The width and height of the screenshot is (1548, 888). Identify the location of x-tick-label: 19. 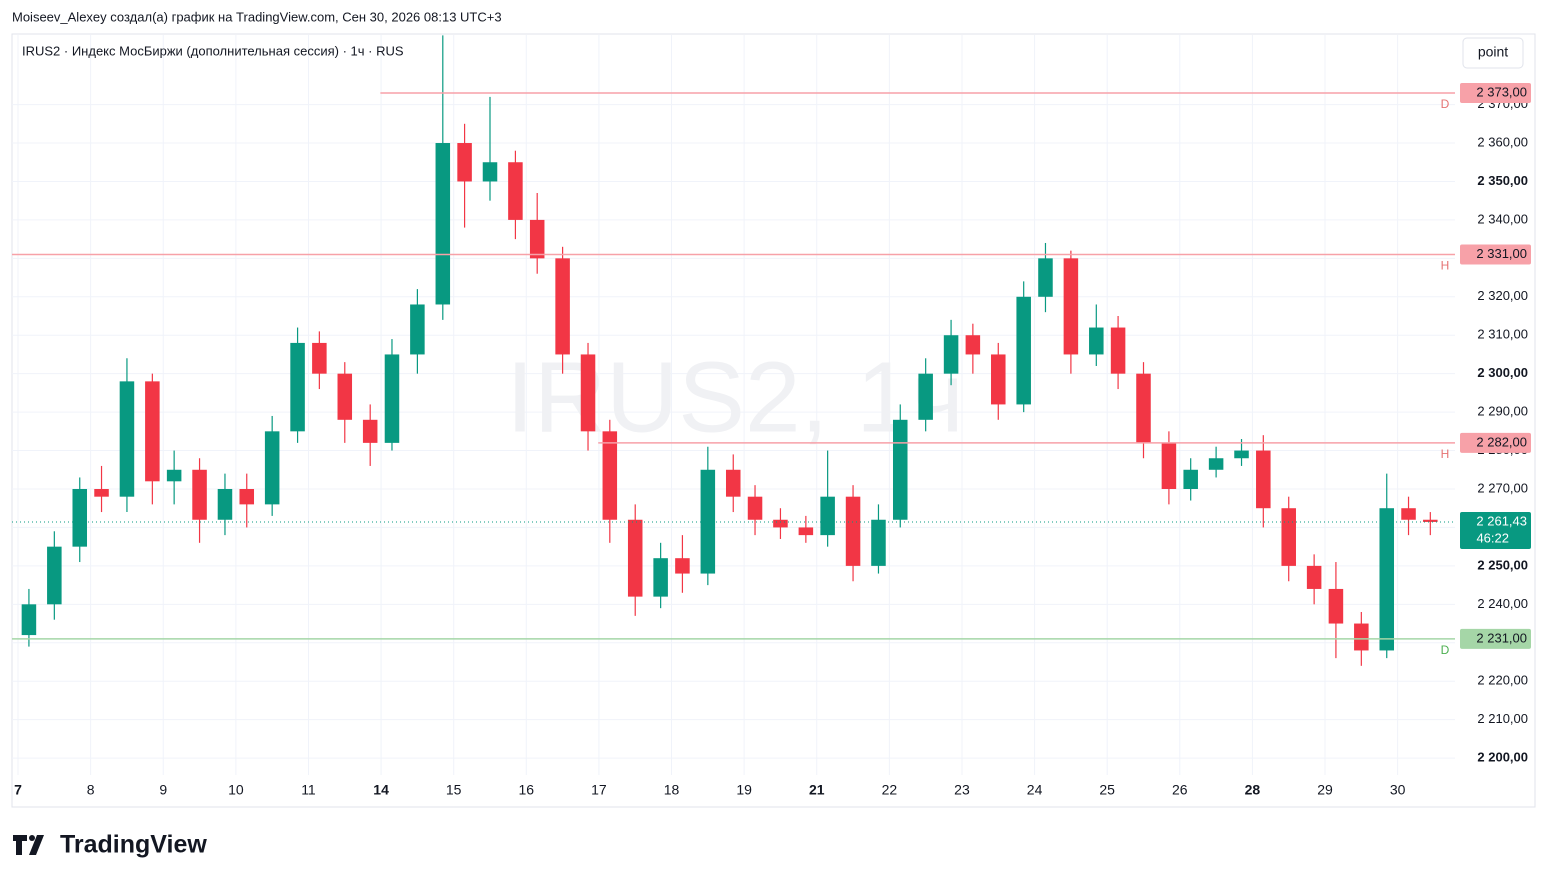
(744, 790).